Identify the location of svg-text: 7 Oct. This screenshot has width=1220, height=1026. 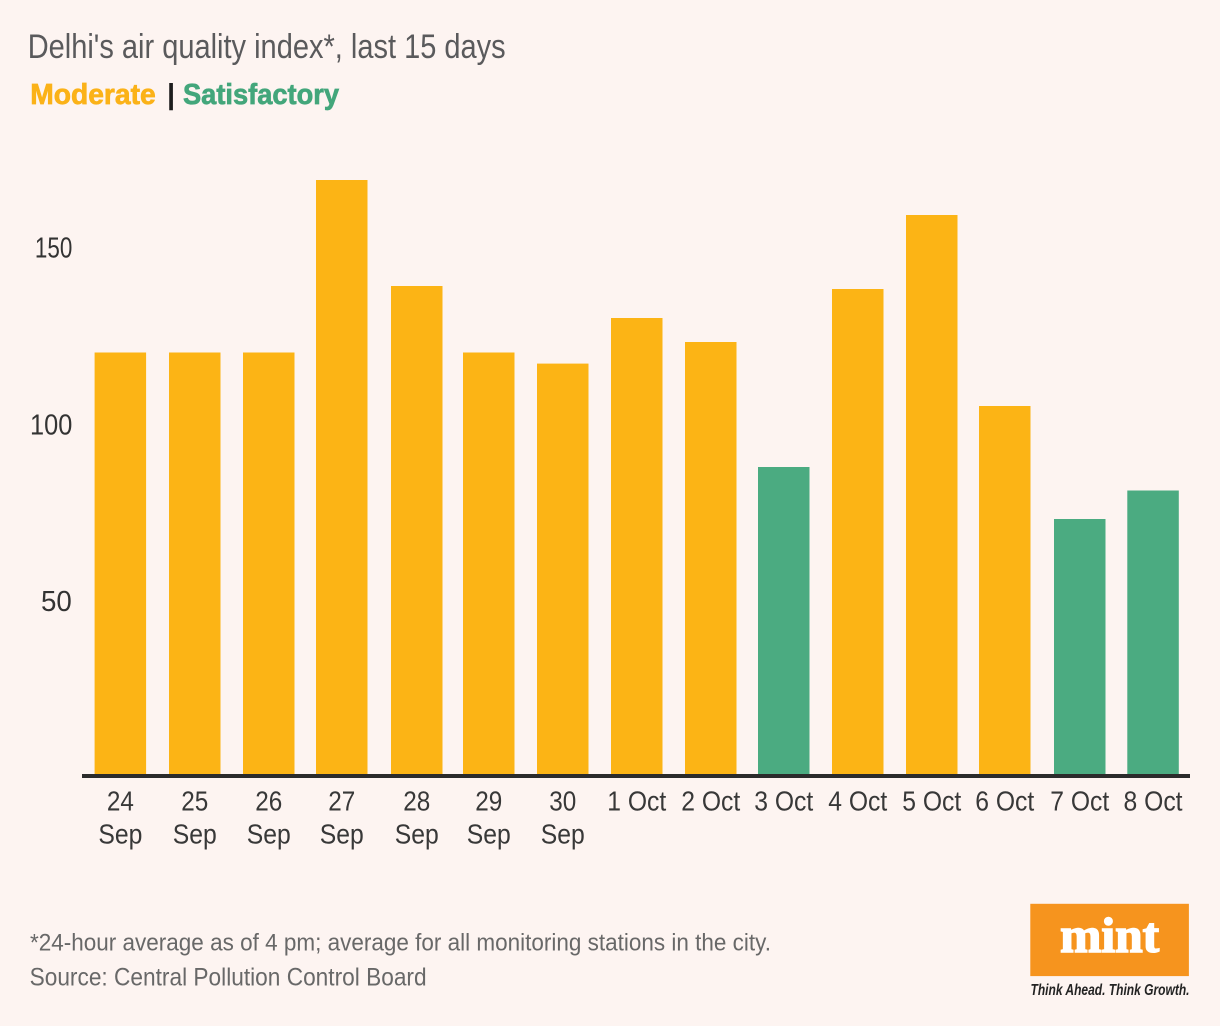
(1079, 801).